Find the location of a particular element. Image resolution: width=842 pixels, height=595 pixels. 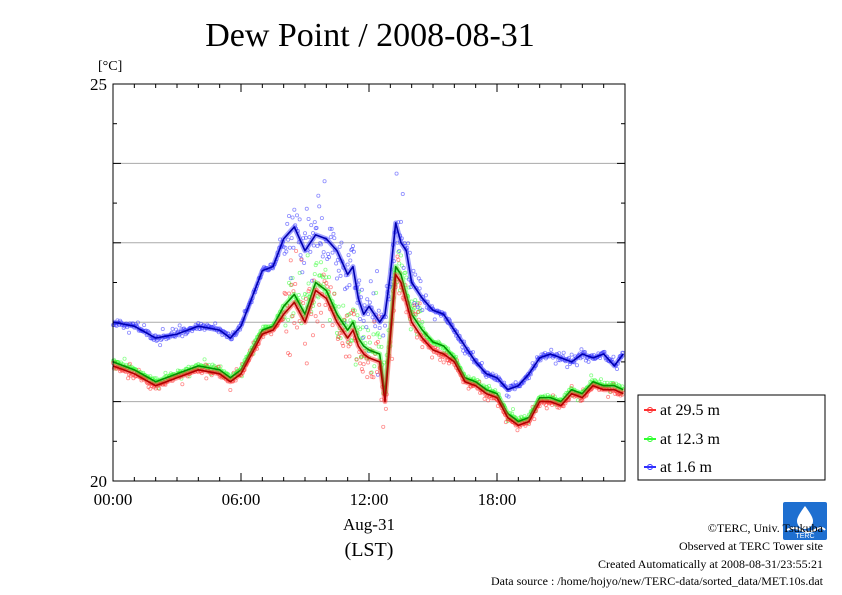

chart-title: Dew Point / 2008-08-31 is located at coordinates (370, 35).